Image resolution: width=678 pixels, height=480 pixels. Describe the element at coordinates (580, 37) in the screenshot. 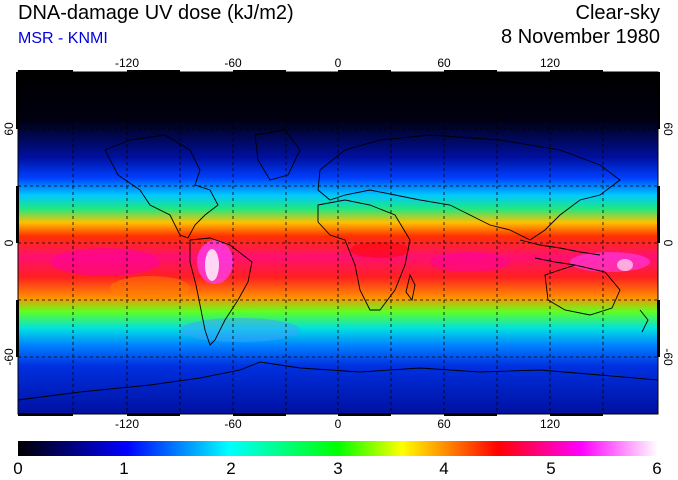

I see `date-label: 8 November 1980` at that location.